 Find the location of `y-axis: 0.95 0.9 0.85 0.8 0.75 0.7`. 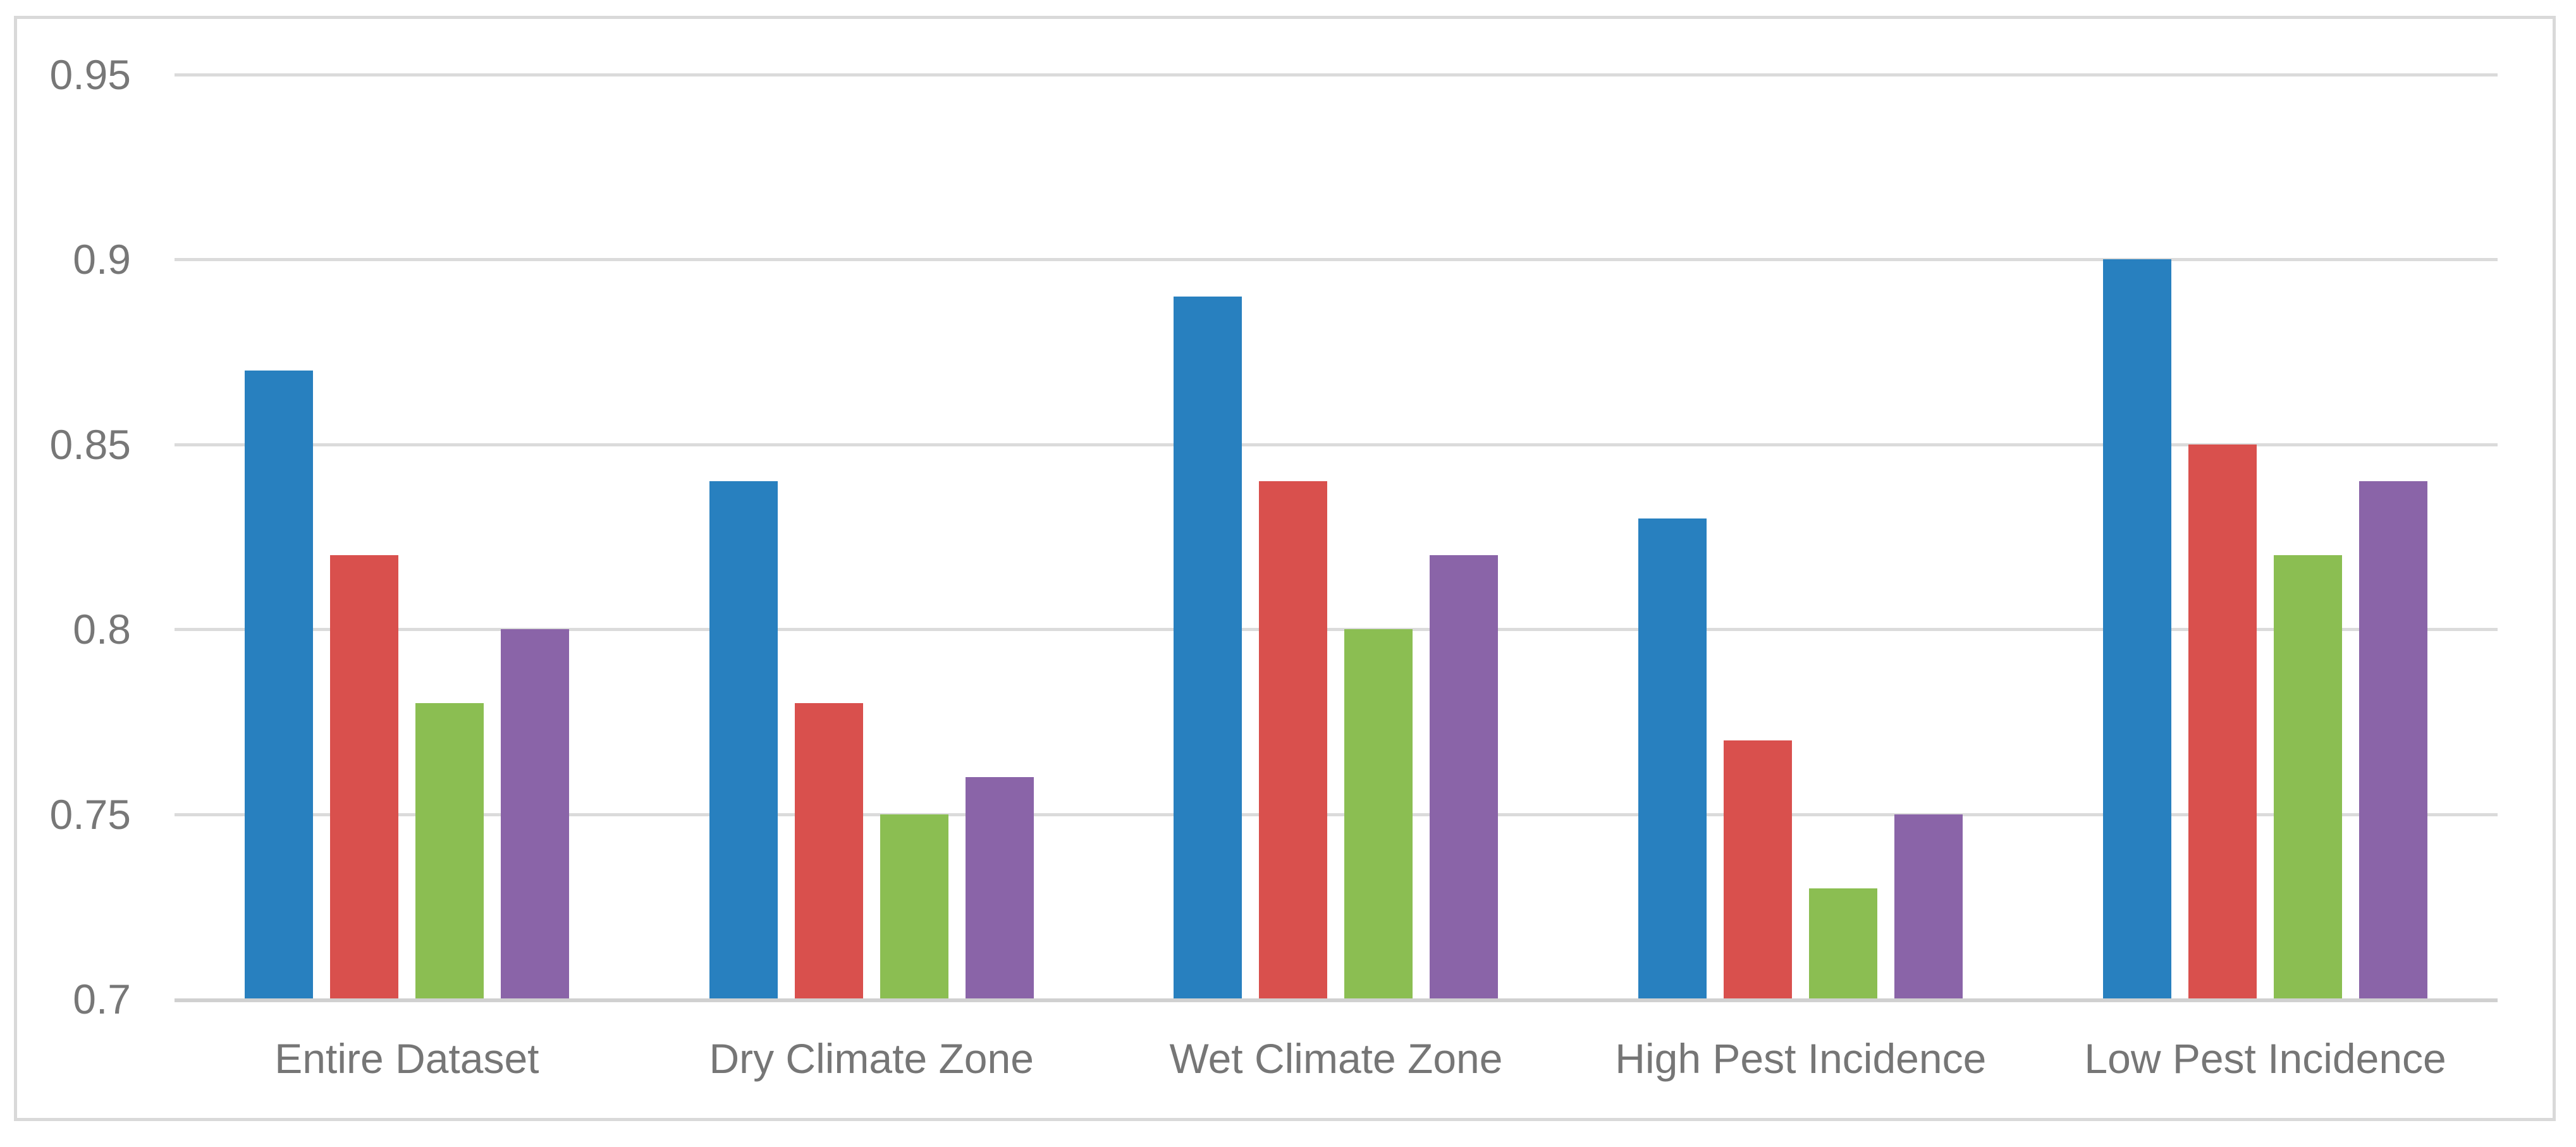

y-axis: 0.95 0.9 0.85 0.8 0.75 0.7 is located at coordinates (80, 536).